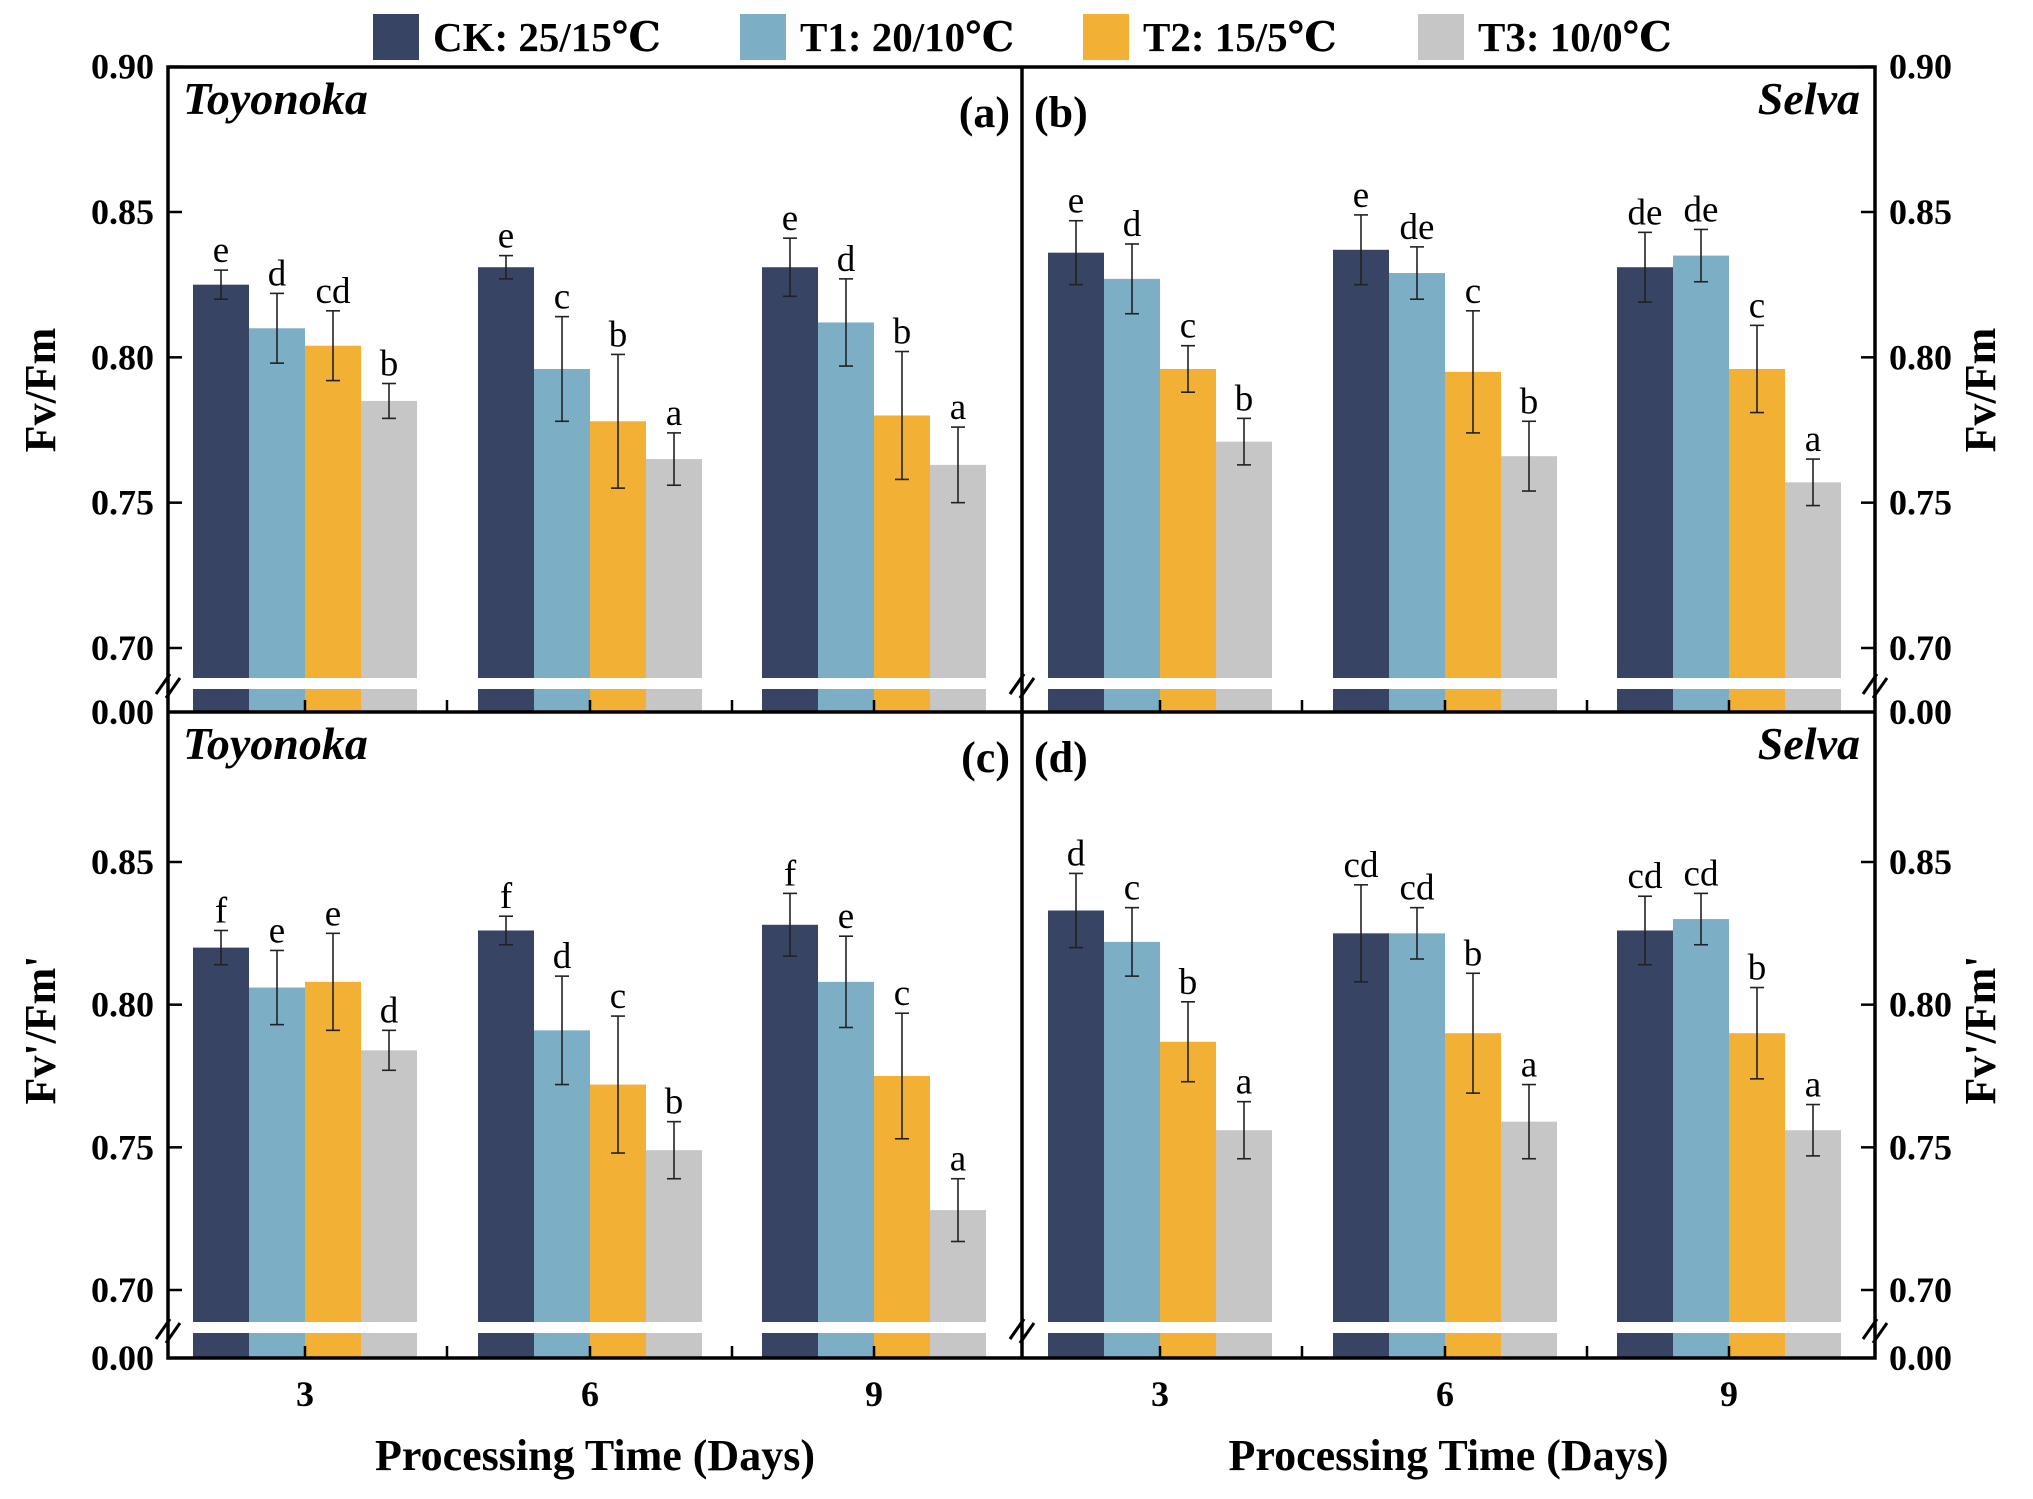 This screenshot has width=2033, height=1499. What do you see at coordinates (221, 1345) in the screenshot?
I see `bar-stub-c-ck-day3` at bounding box center [221, 1345].